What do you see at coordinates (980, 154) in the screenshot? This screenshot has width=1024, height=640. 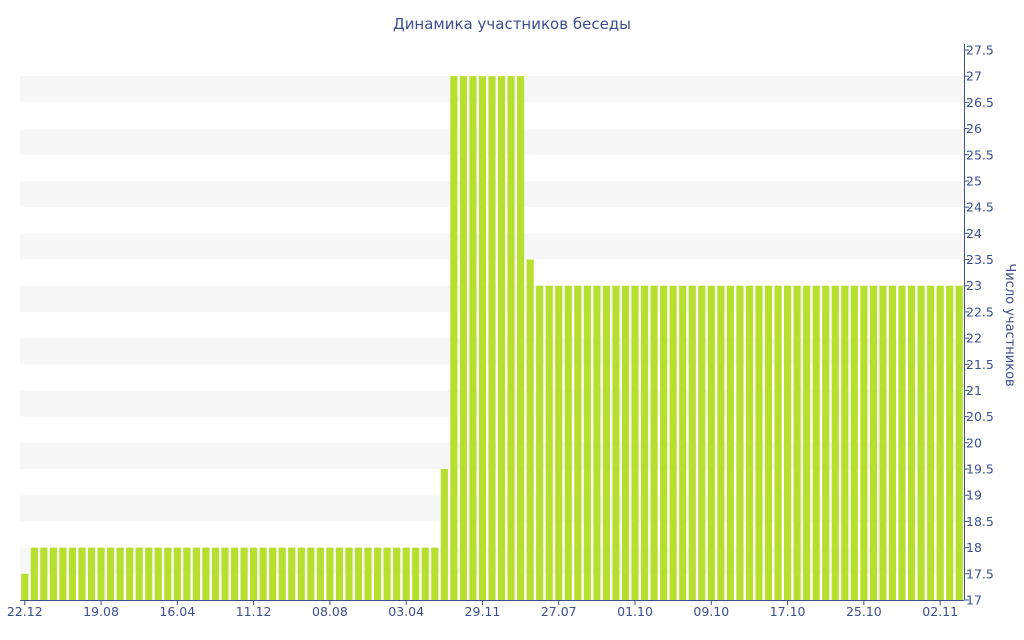 I see `y-tick-label-17: 25.5` at bounding box center [980, 154].